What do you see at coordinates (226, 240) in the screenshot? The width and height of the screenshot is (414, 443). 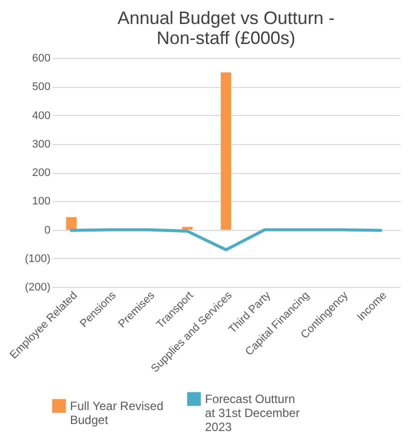 I see `line-series` at bounding box center [226, 240].